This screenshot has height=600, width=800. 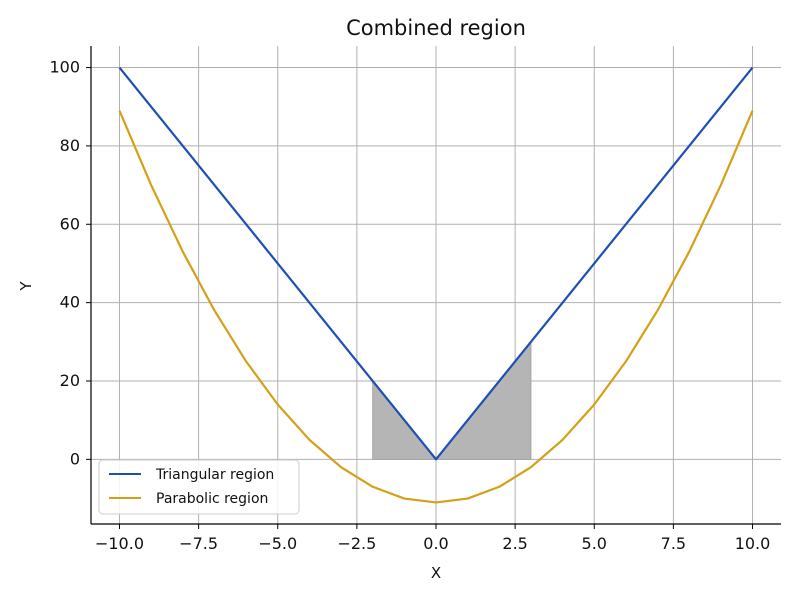 I want to click on x-tick-label: −10.0, so click(x=119, y=543).